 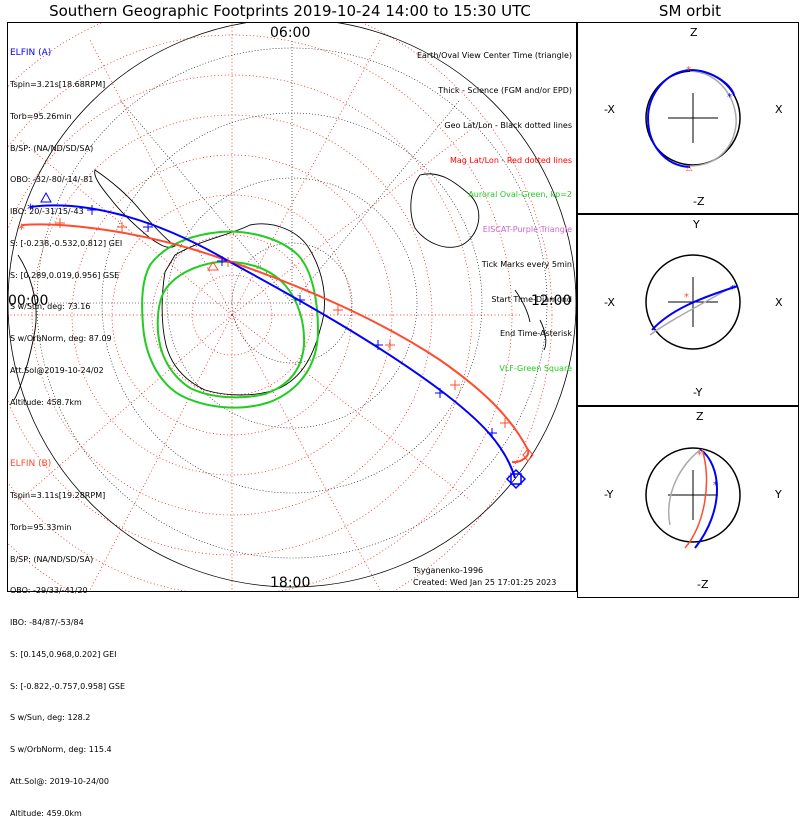 I want to click on sm-axis-left: -Y, so click(x=609, y=494).